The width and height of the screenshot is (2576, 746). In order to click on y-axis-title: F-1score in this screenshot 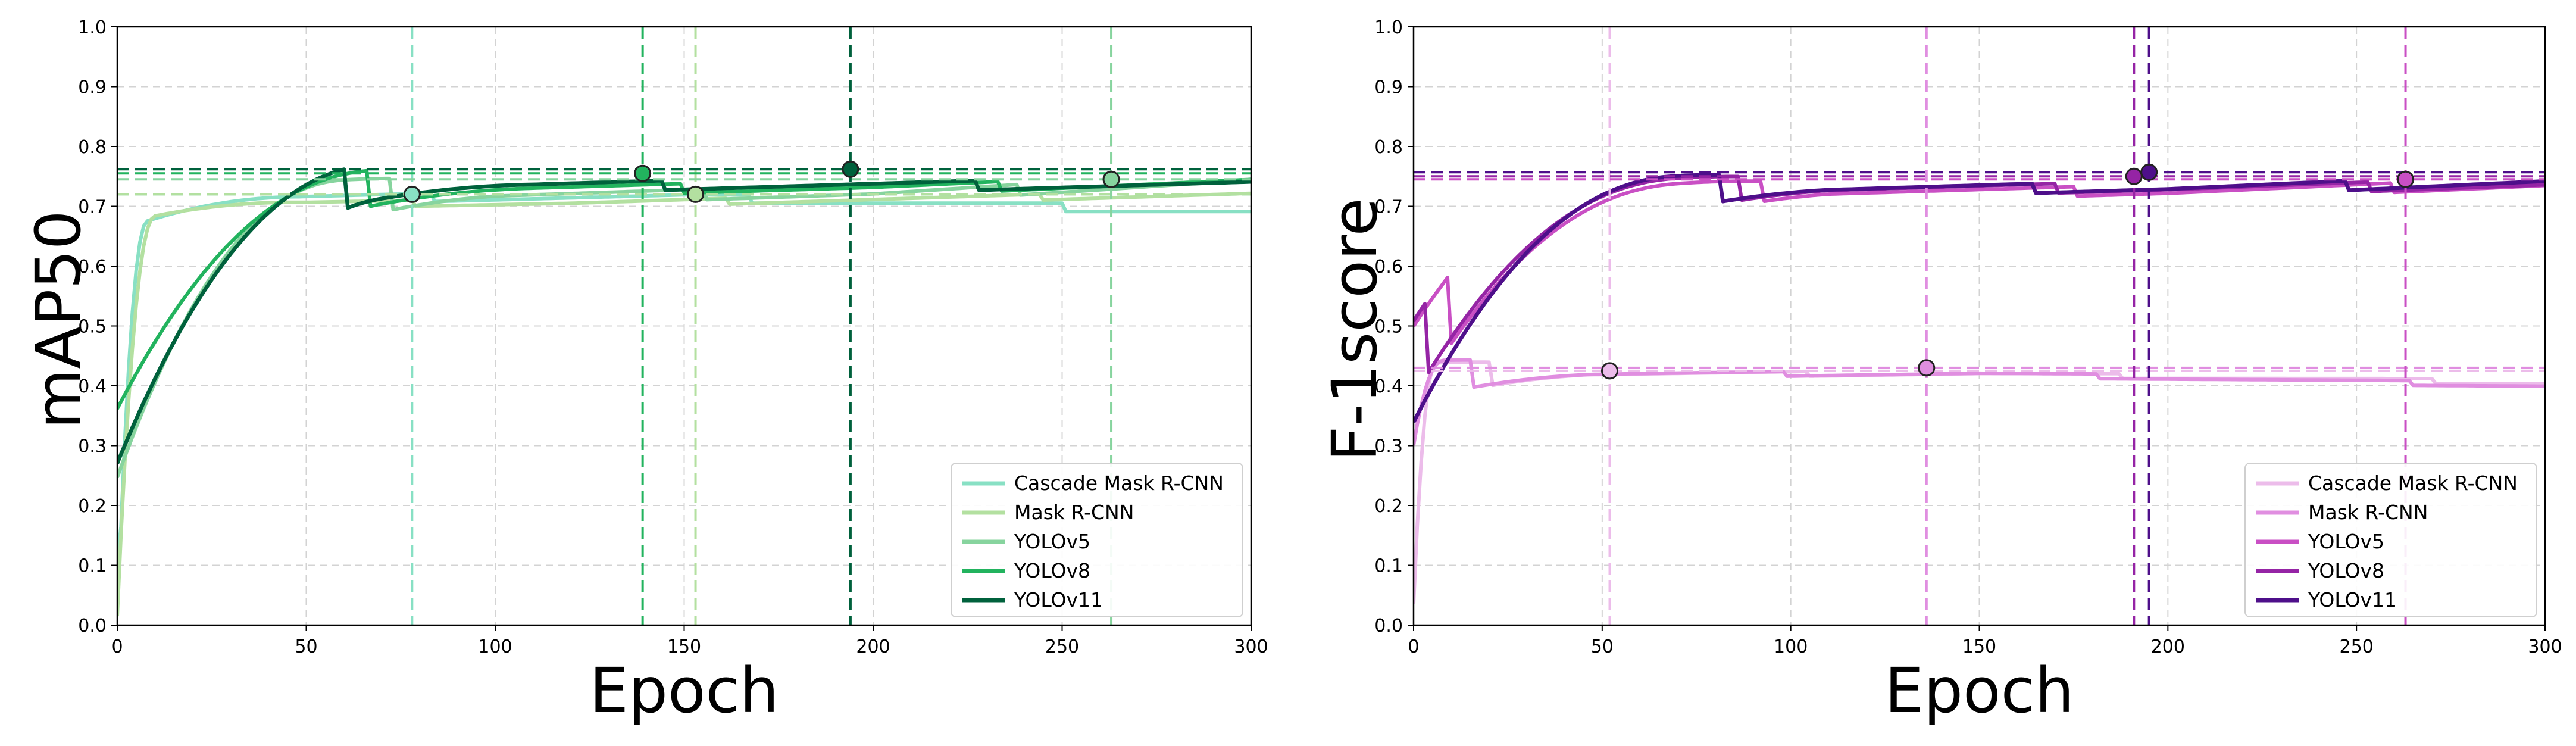, I will do `click(1354, 330)`.